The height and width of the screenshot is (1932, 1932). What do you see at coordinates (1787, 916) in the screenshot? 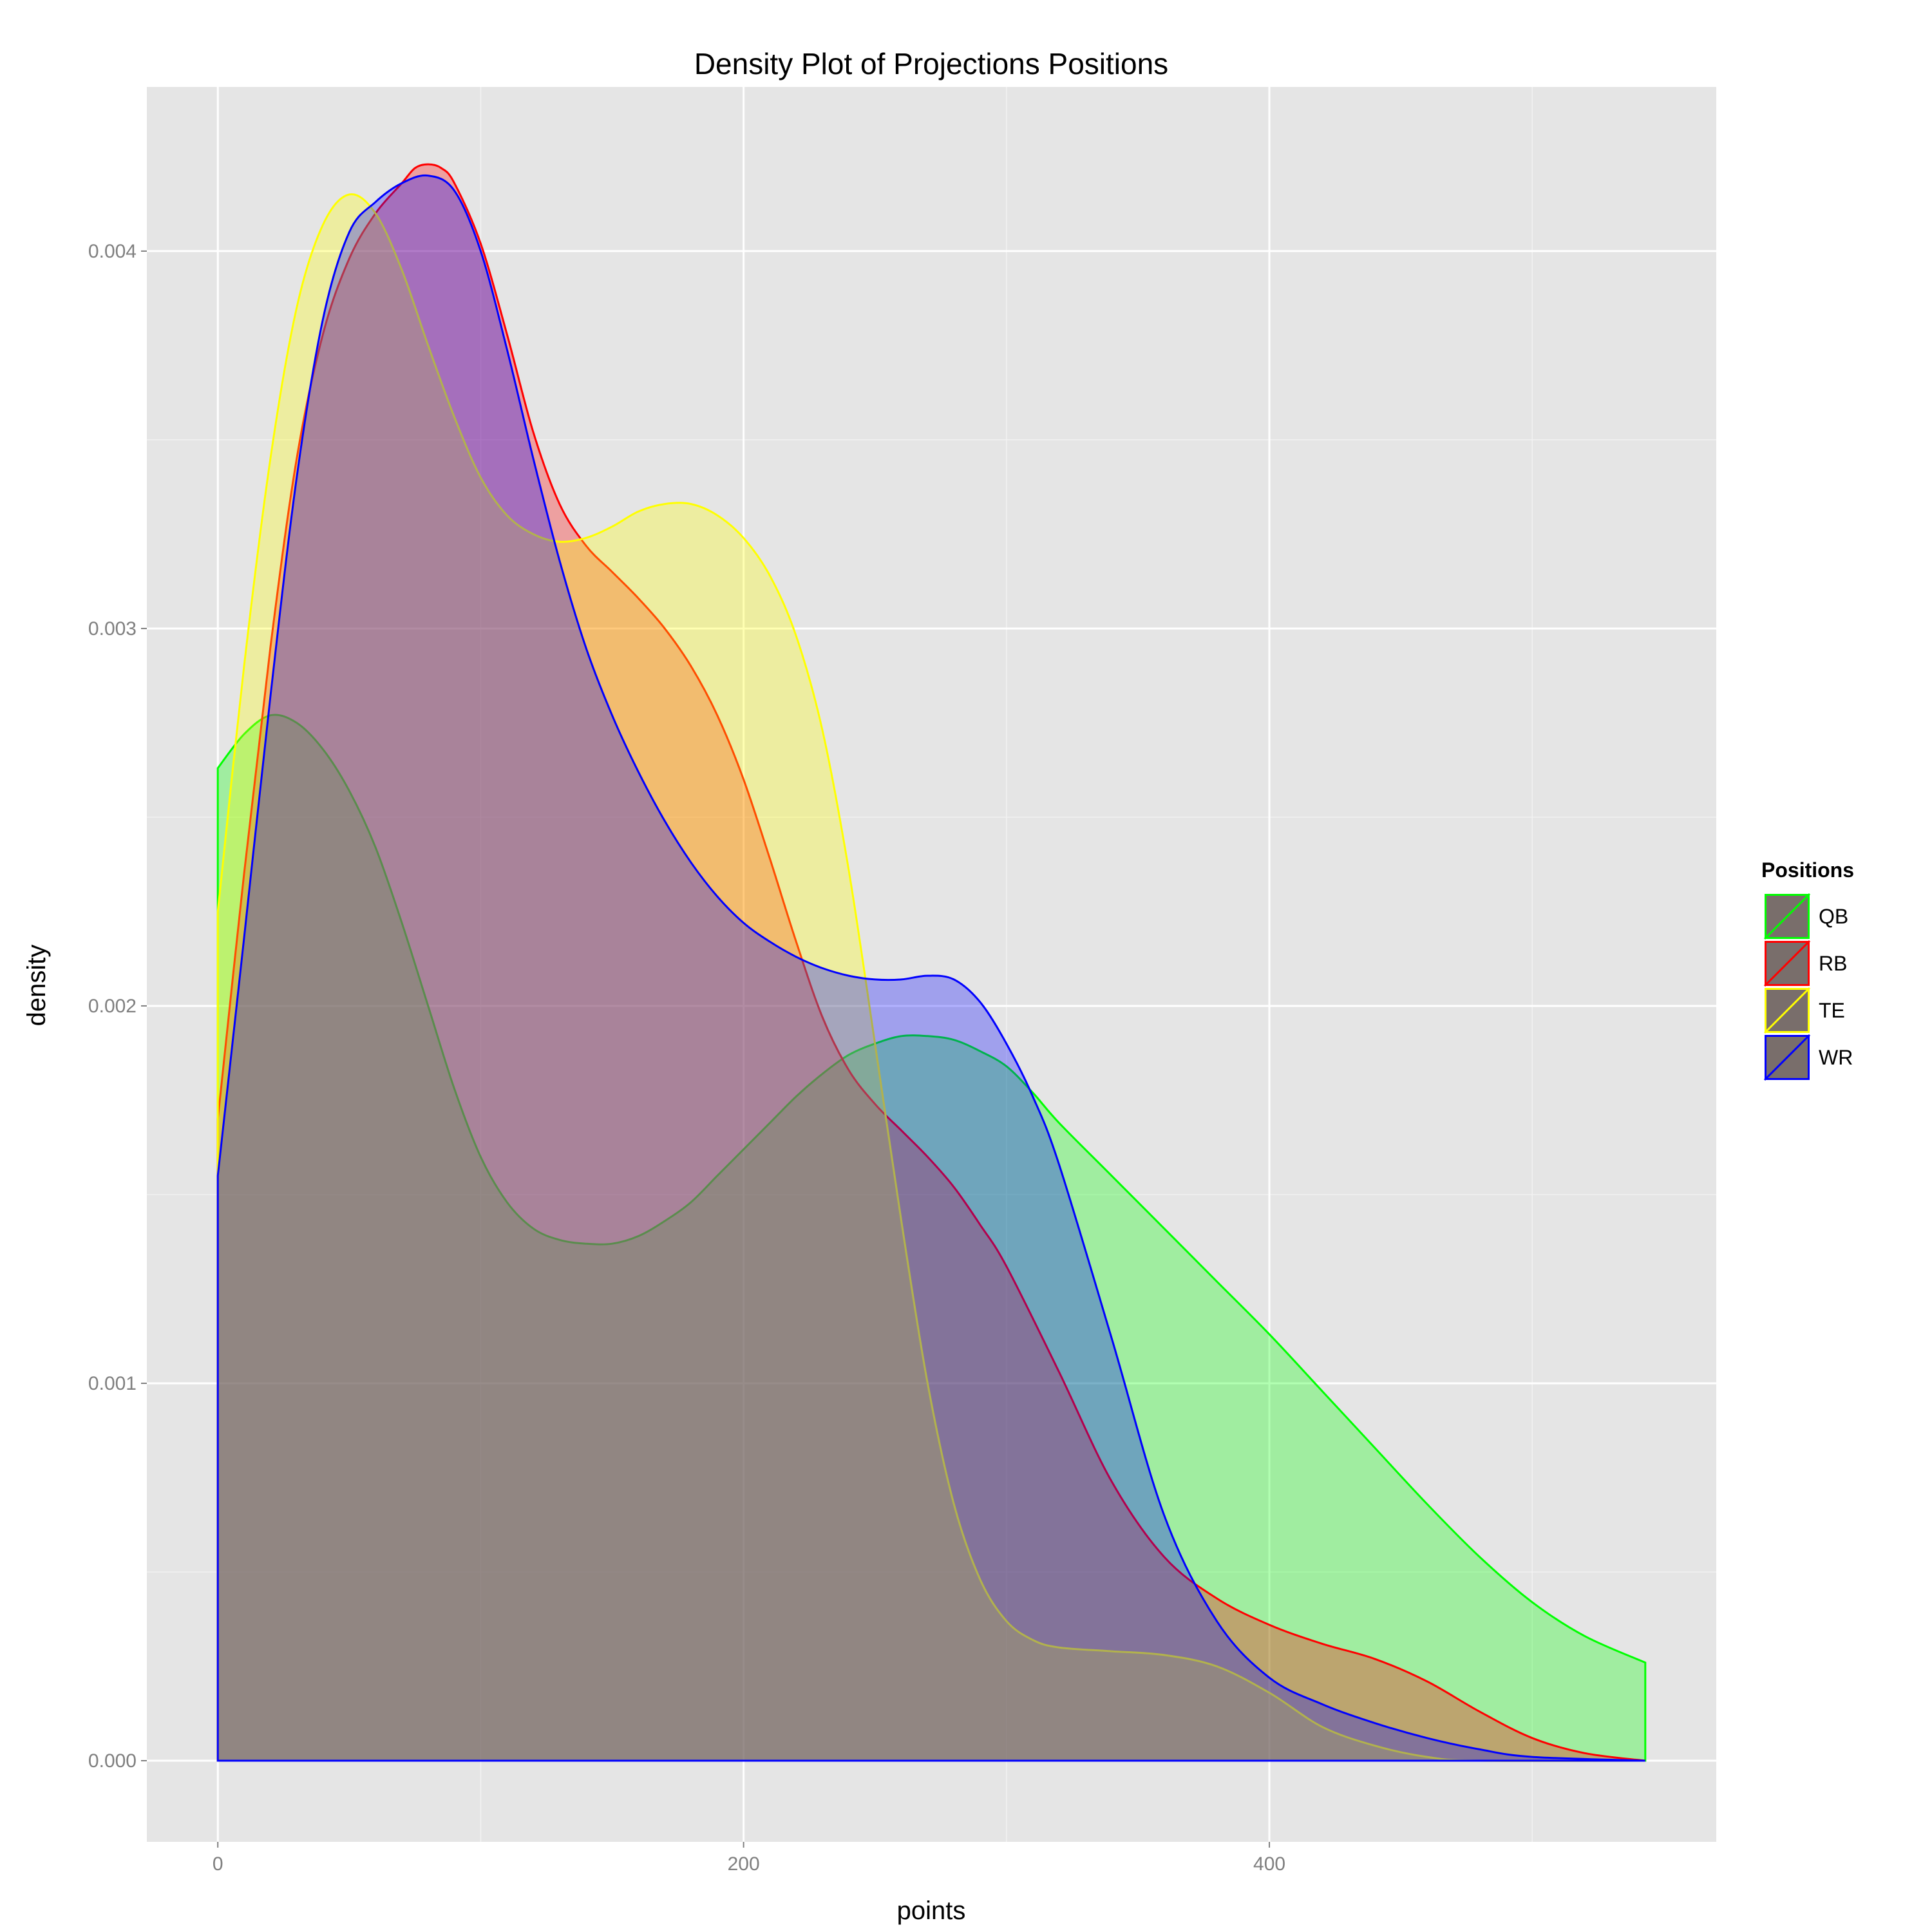
I see `legend-key-qb` at bounding box center [1787, 916].